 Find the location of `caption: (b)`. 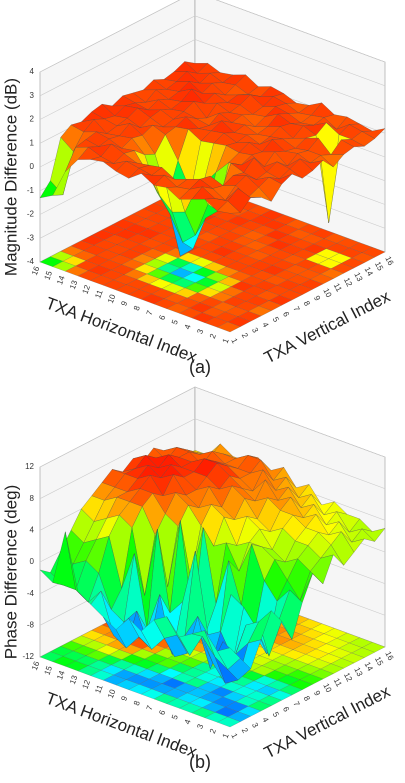

caption: (b) is located at coordinates (200, 762).